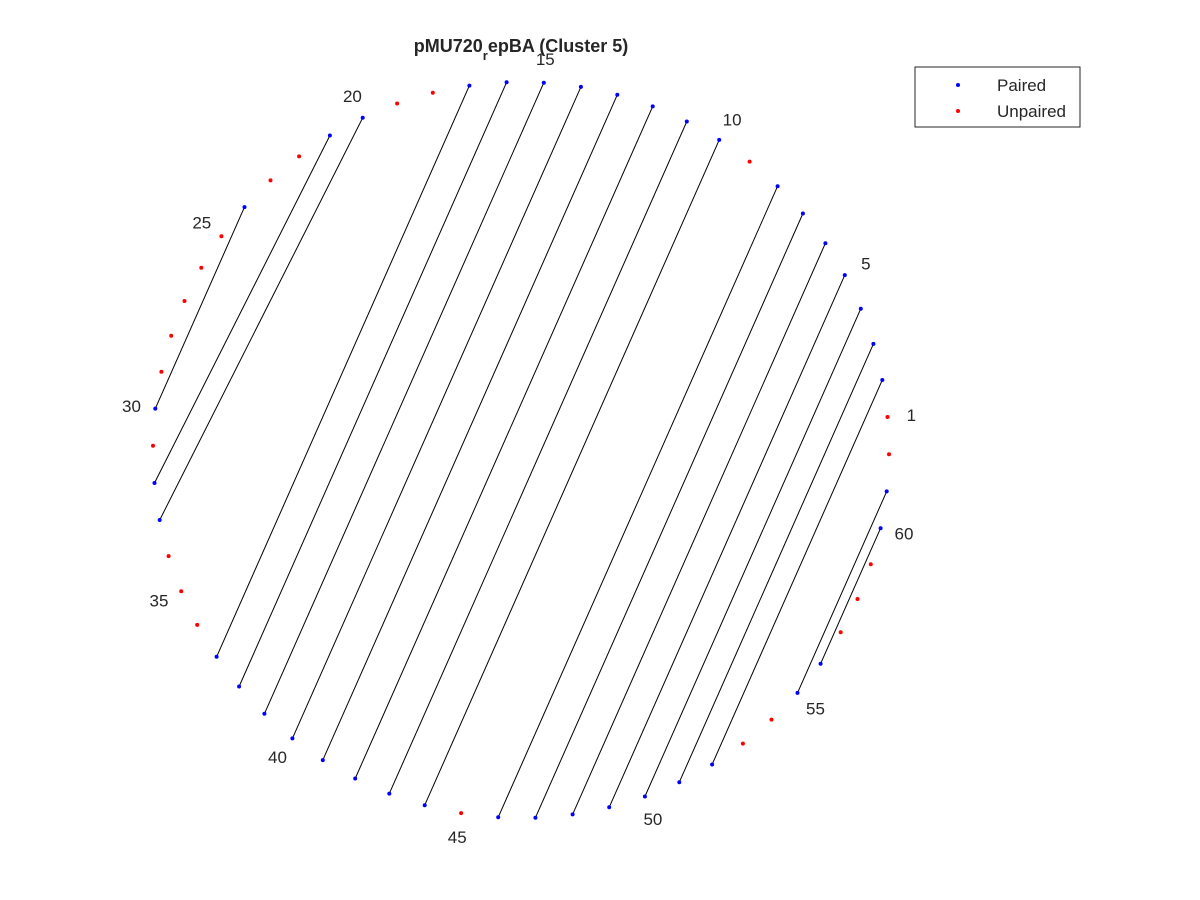 The width and height of the screenshot is (1200, 900). What do you see at coordinates (457, 837) in the screenshot?
I see `position-label-45: 45` at bounding box center [457, 837].